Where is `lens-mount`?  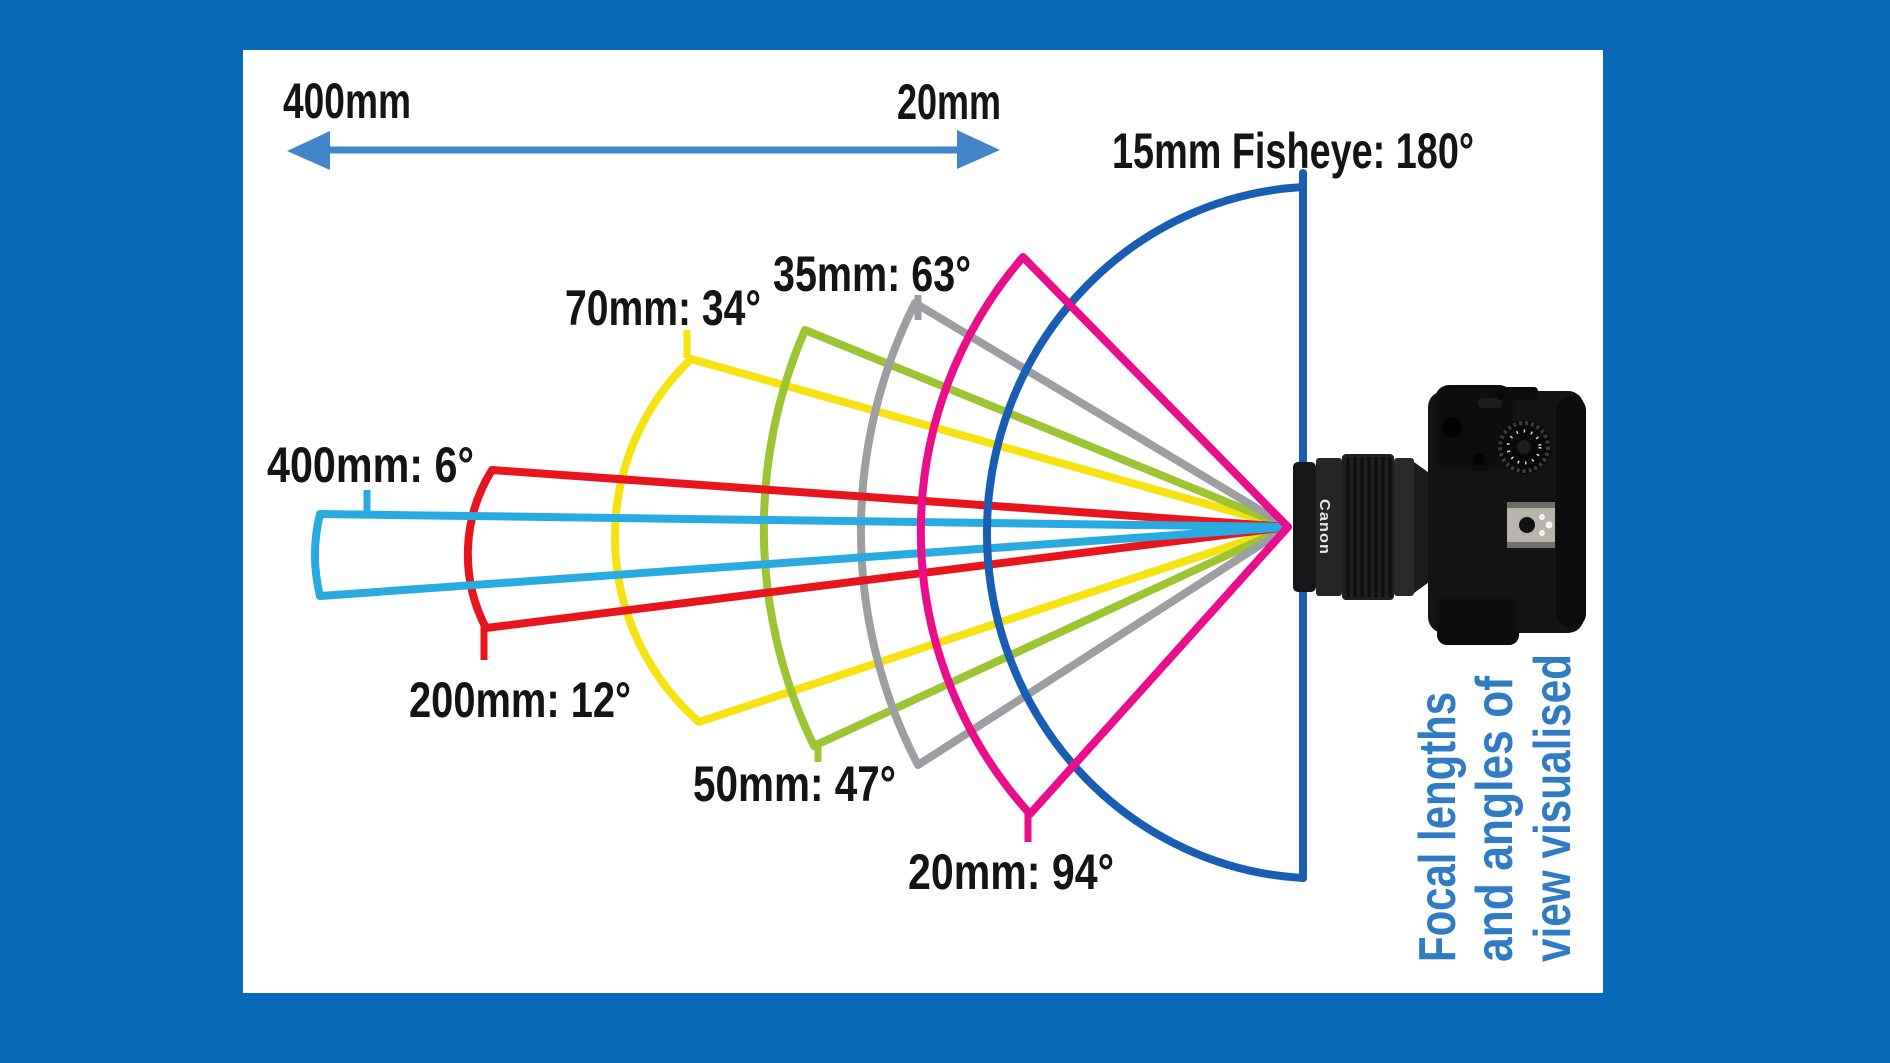
lens-mount is located at coordinates (1423, 527).